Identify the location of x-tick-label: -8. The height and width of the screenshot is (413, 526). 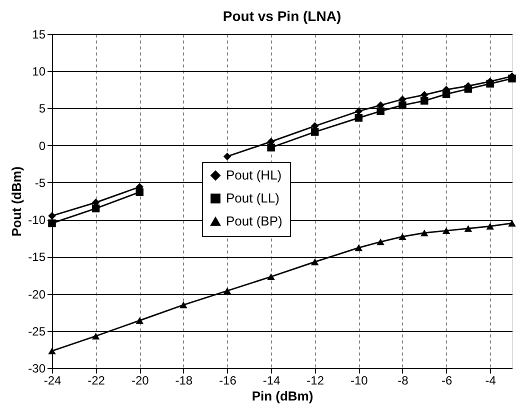
(403, 381).